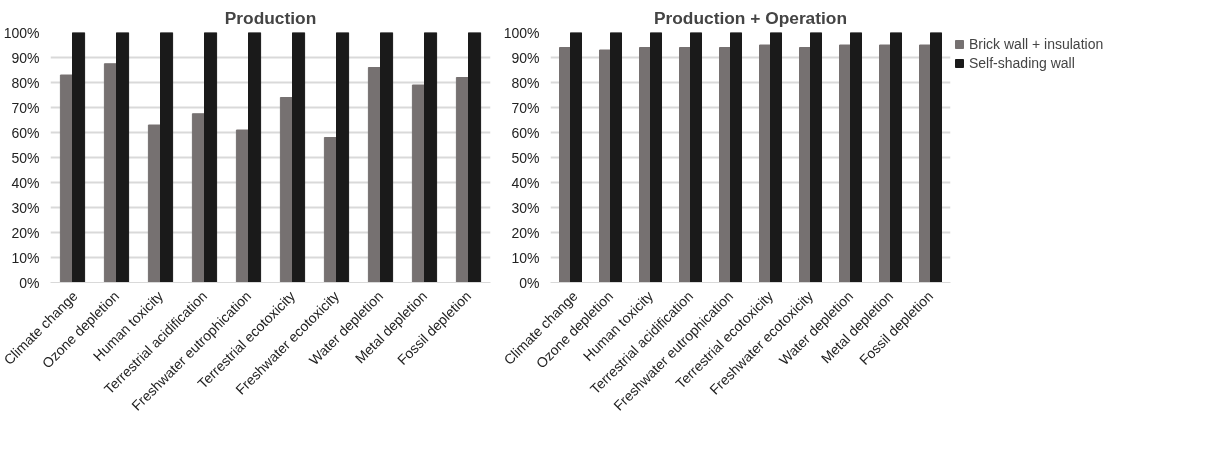 This screenshot has height=454, width=1210. What do you see at coordinates (750, 17) in the screenshot?
I see `chart-title: Production + Operation` at bounding box center [750, 17].